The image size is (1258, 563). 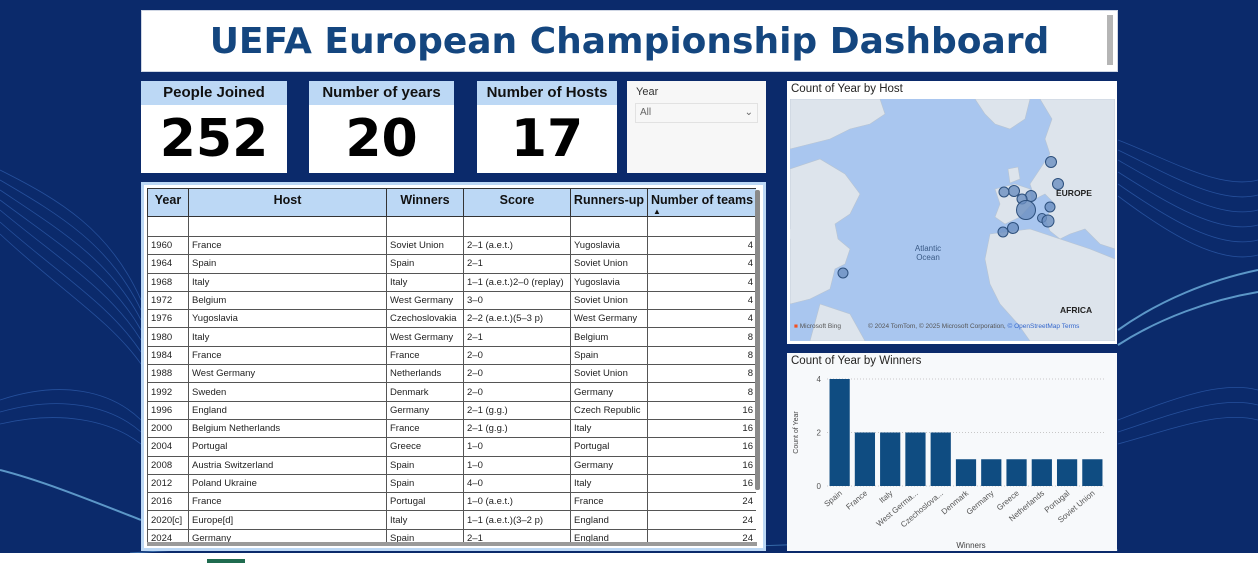 I want to click on map-osm-link: © OpenStreetMap, so click(x=1034, y=326).